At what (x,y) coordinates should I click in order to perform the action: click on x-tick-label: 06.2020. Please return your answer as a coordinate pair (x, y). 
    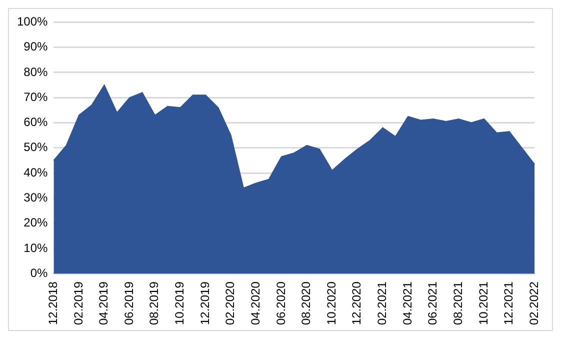
    Looking at the image, I should click on (281, 303).